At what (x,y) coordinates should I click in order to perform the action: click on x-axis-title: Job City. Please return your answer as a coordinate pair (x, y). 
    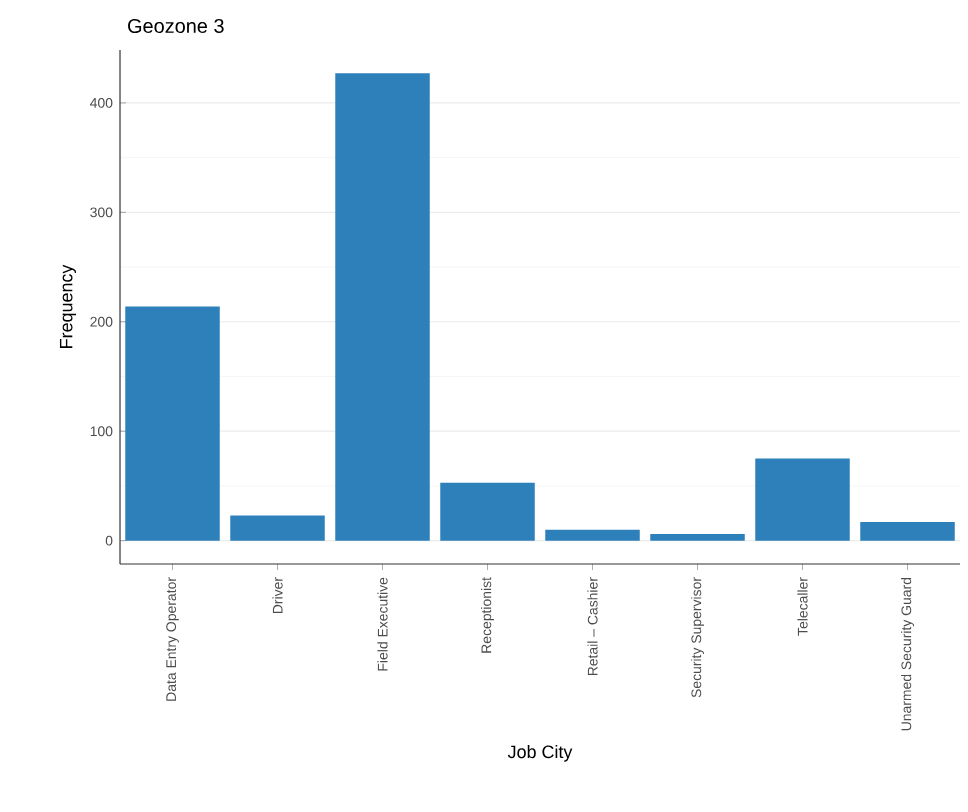
    Looking at the image, I should click on (540, 753).